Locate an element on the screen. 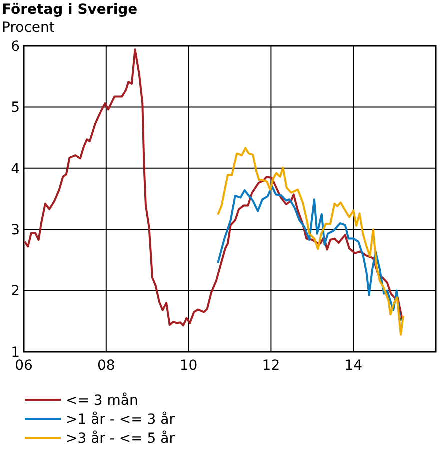 Image resolution: width=441 pixels, height=461 pixels. y-tick-label: 4 is located at coordinates (15, 169).